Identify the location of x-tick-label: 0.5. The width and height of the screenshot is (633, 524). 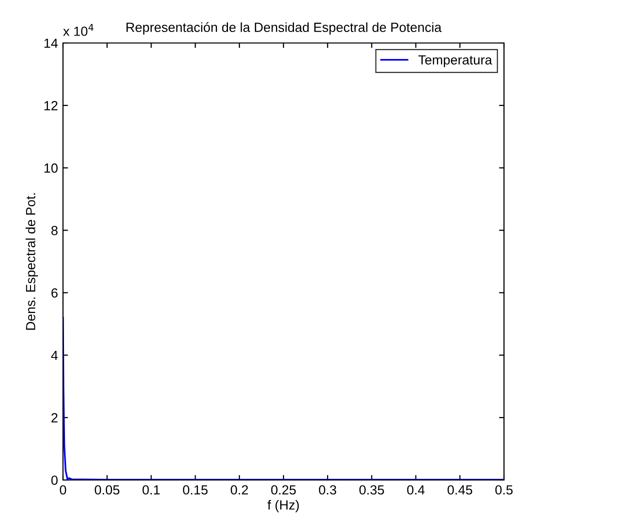
(504, 490).